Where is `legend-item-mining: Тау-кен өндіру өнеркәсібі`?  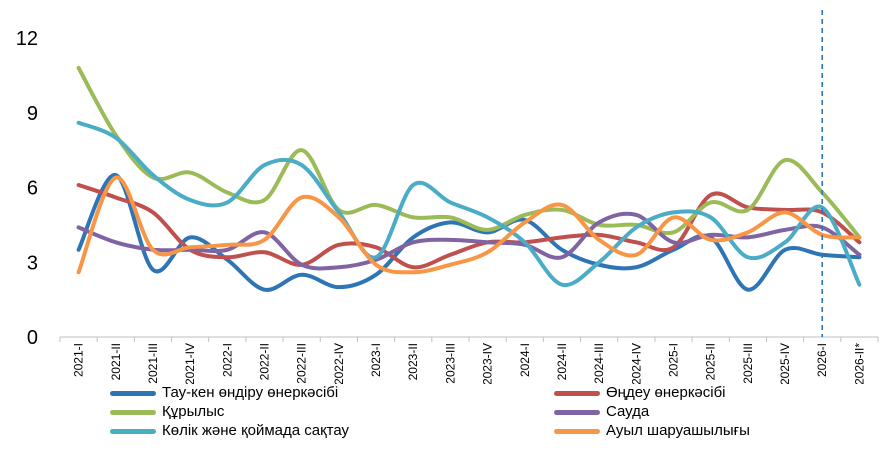 legend-item-mining: Тау-кен өндіру өнеркәсібі is located at coordinates (224, 393).